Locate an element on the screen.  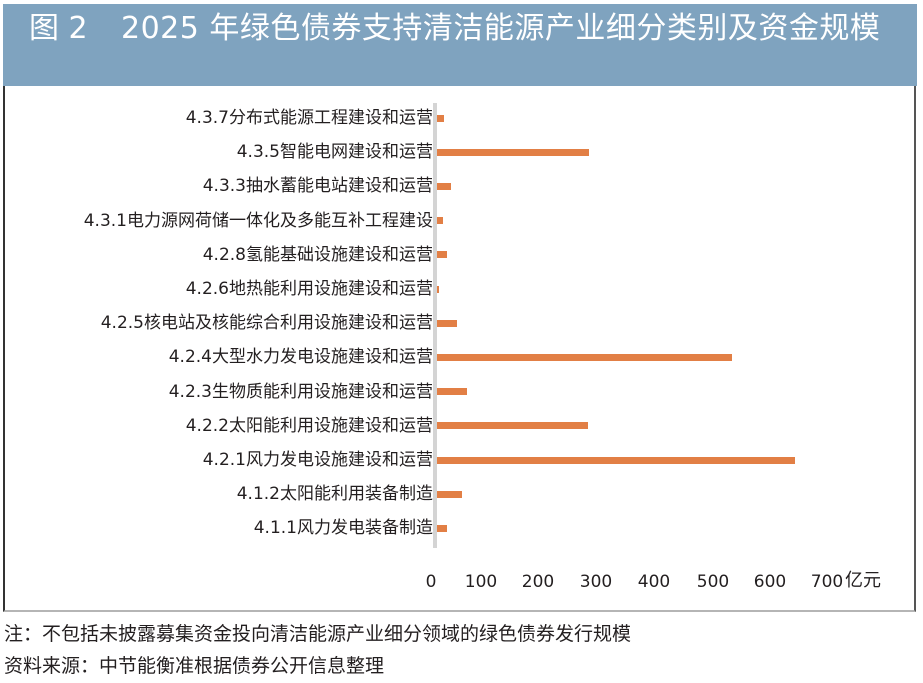
bar-row: 4.3.5智能电网建设和运营 is located at coordinates (461, 152).